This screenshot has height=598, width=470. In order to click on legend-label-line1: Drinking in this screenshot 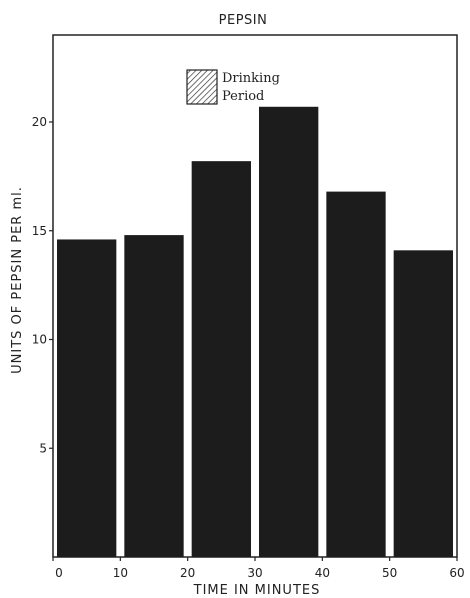, I will do `click(251, 78)`.